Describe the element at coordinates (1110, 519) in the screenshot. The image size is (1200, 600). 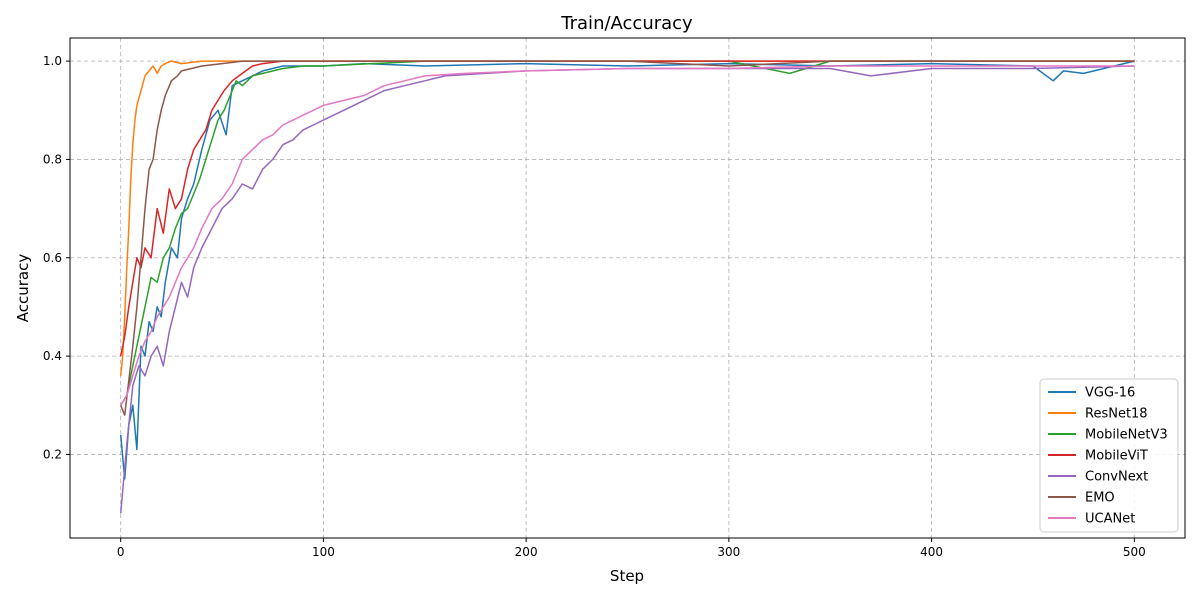
I see `legend-label-ucanet: UCANet` at that location.